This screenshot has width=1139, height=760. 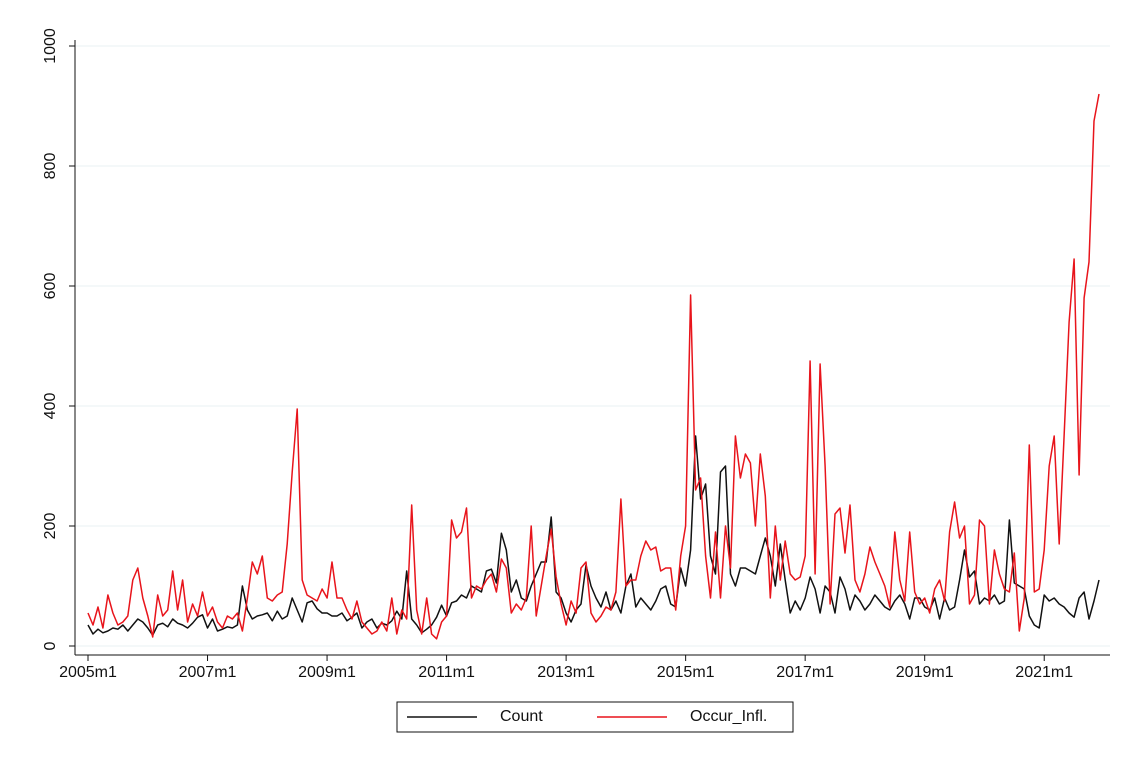 I want to click on y-tick-label: 400, so click(x=50, y=406).